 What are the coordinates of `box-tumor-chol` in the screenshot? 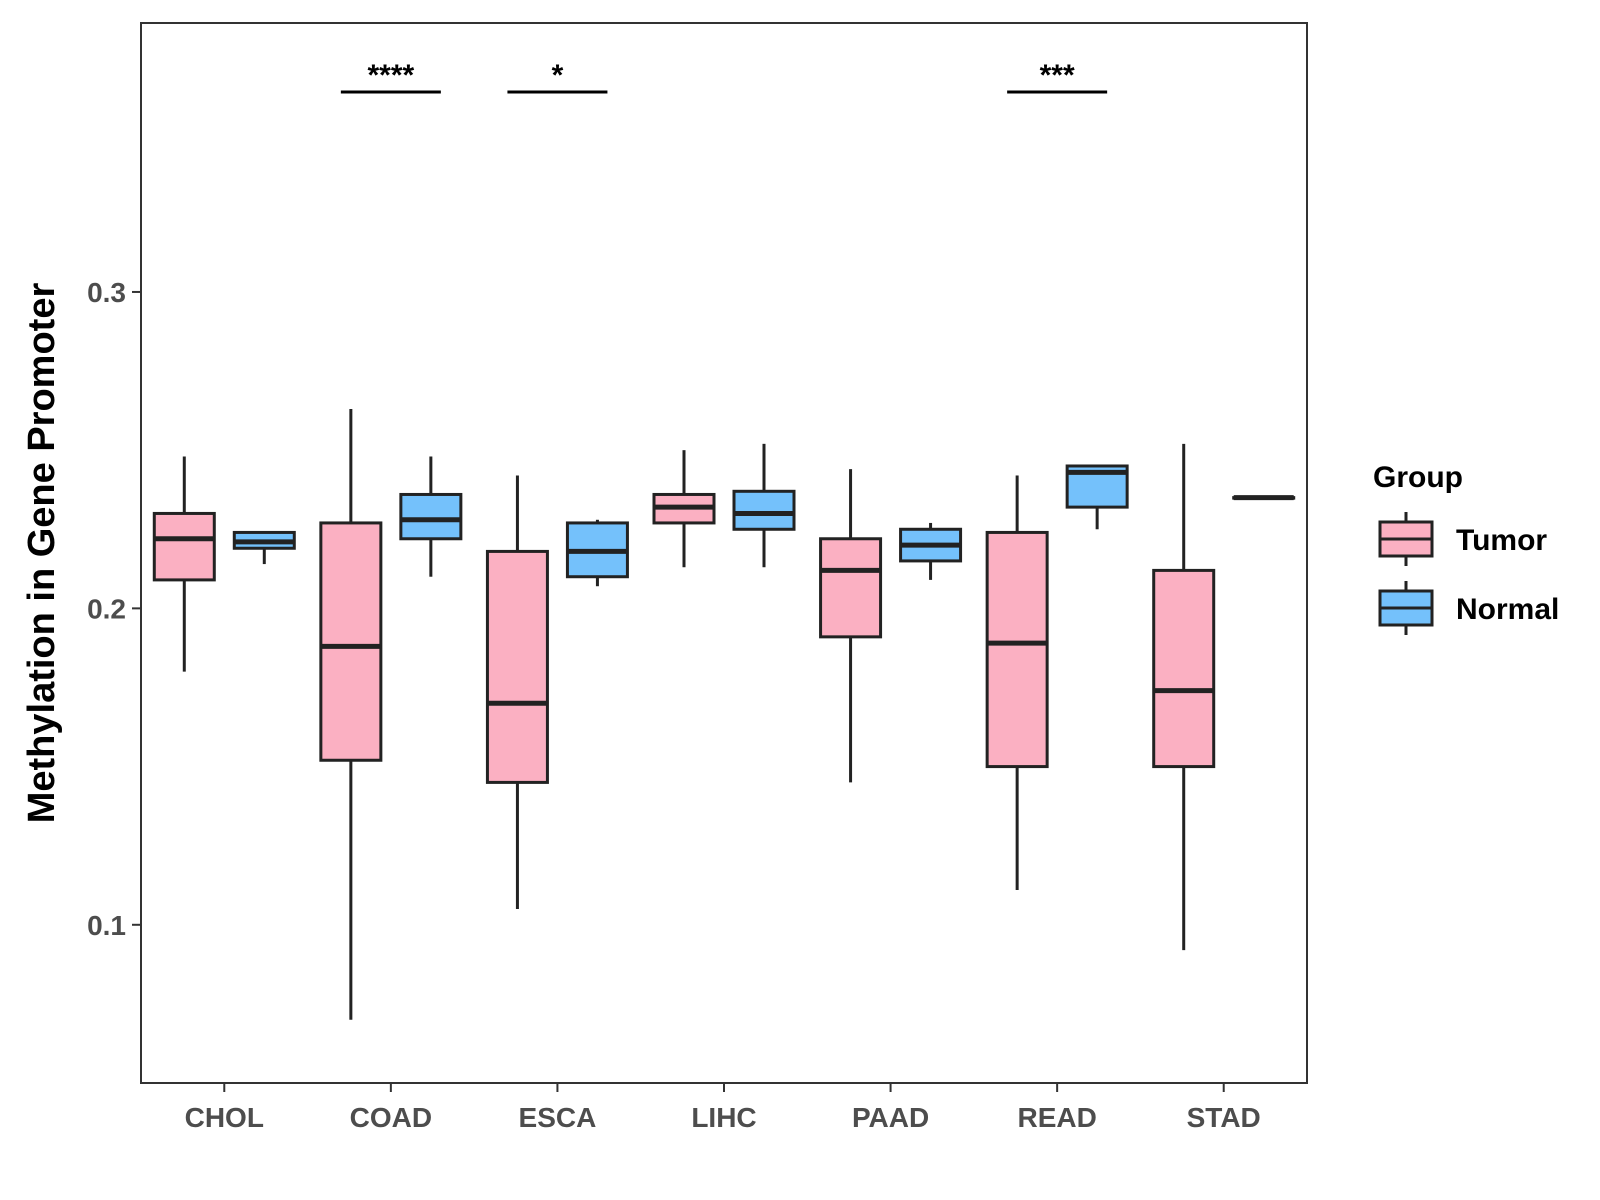 It's located at (184, 564).